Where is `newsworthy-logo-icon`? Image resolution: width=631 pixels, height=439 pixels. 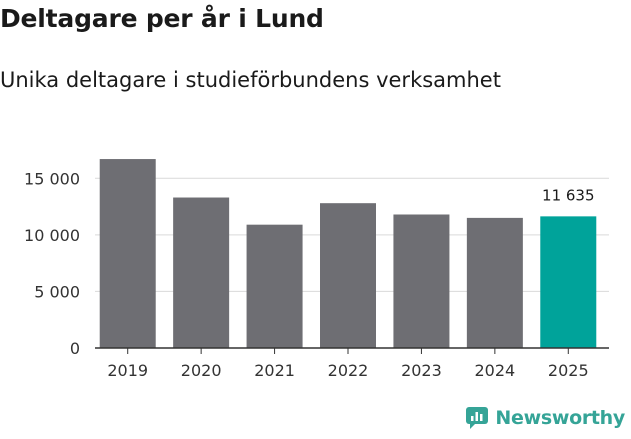
newsworthy-logo-icon is located at coordinates (477, 418).